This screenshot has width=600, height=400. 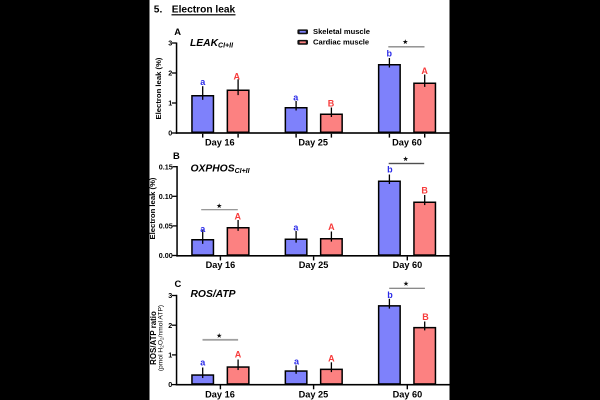 I want to click on svg-text: Skeletal muscle, so click(x=341, y=31).